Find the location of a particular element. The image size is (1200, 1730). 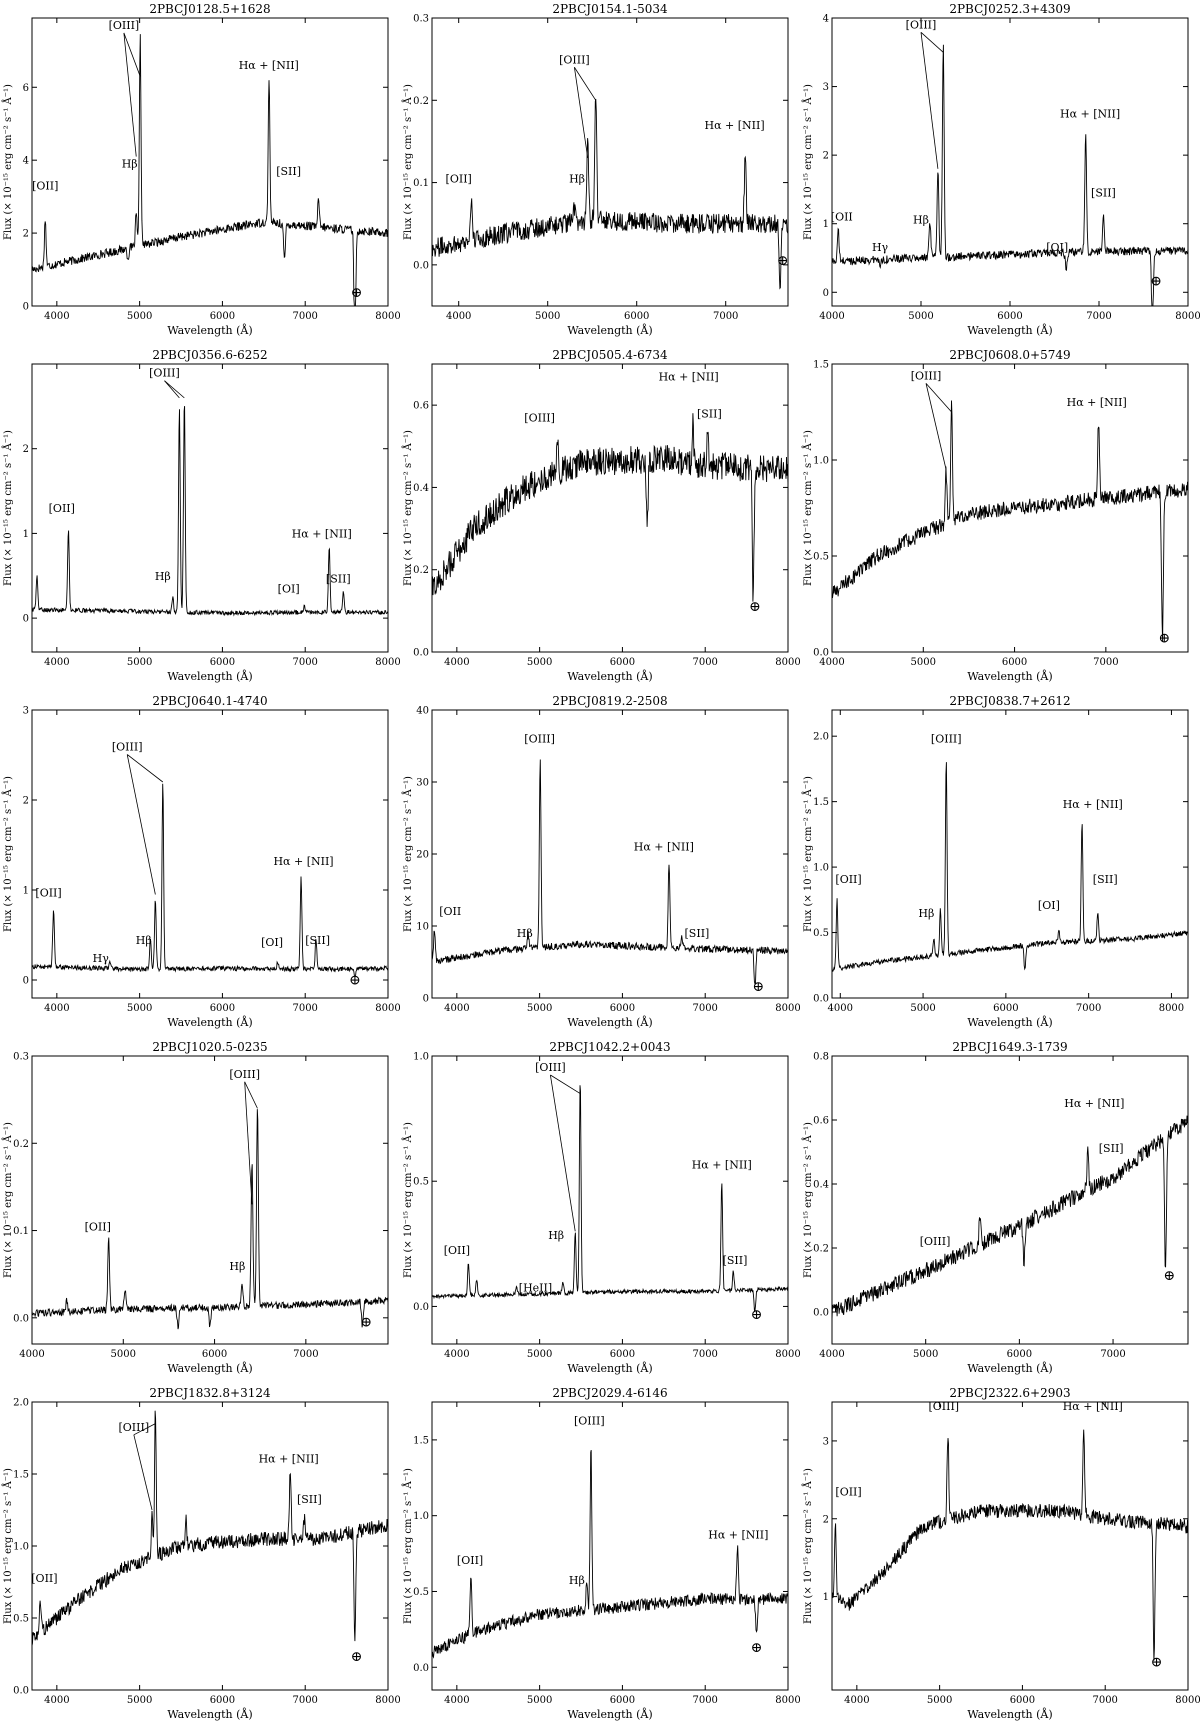

y-tick-label: 0.3 is located at coordinates (421, 19).